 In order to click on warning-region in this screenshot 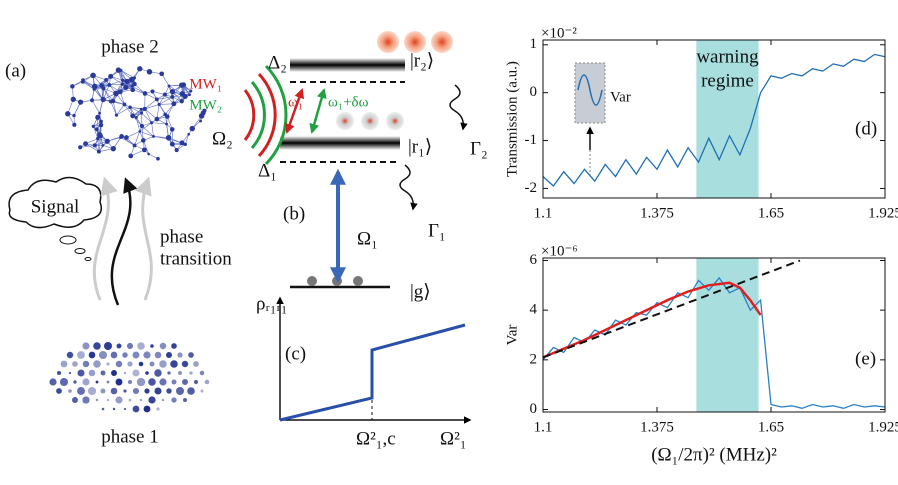, I will do `click(727, 335)`.